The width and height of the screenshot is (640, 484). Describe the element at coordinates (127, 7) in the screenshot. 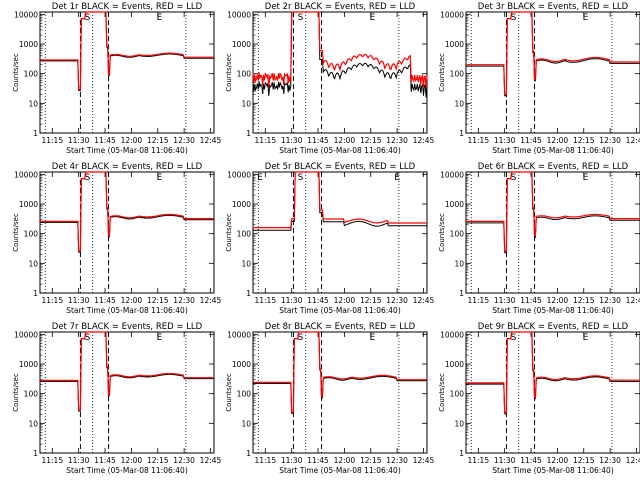

I see `chart-title: Det 1r BLACK = Events, RED = LLD` at that location.